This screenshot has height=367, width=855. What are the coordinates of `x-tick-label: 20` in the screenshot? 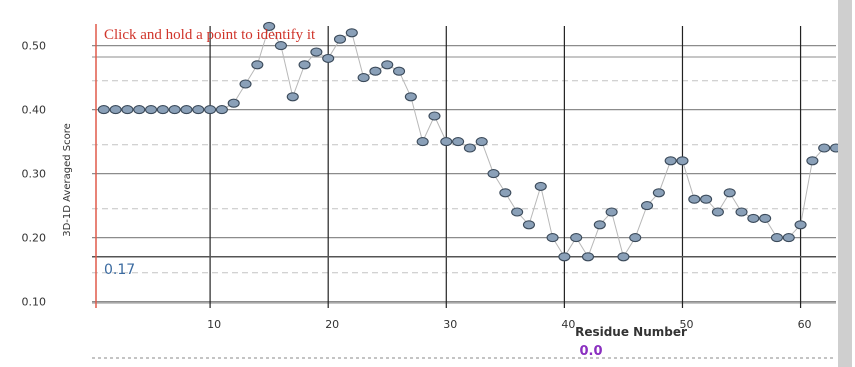 It's located at (332, 324).